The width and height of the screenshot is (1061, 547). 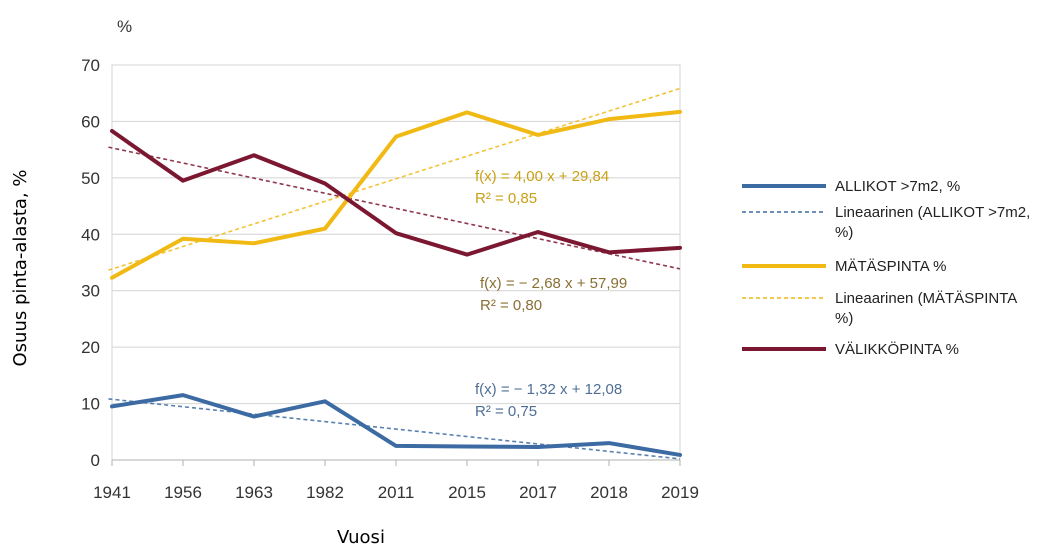 I want to click on legend-label: VÄLIKKÖPINTA %, so click(x=897, y=349).